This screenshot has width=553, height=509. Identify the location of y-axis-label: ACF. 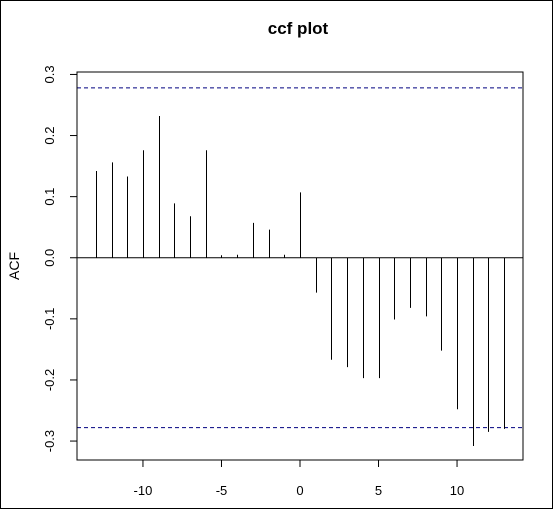
(14, 266).